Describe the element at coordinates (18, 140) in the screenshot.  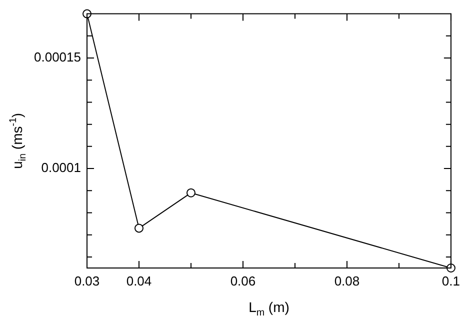
I see `y-axis-title: uin (ms-1)` at that location.